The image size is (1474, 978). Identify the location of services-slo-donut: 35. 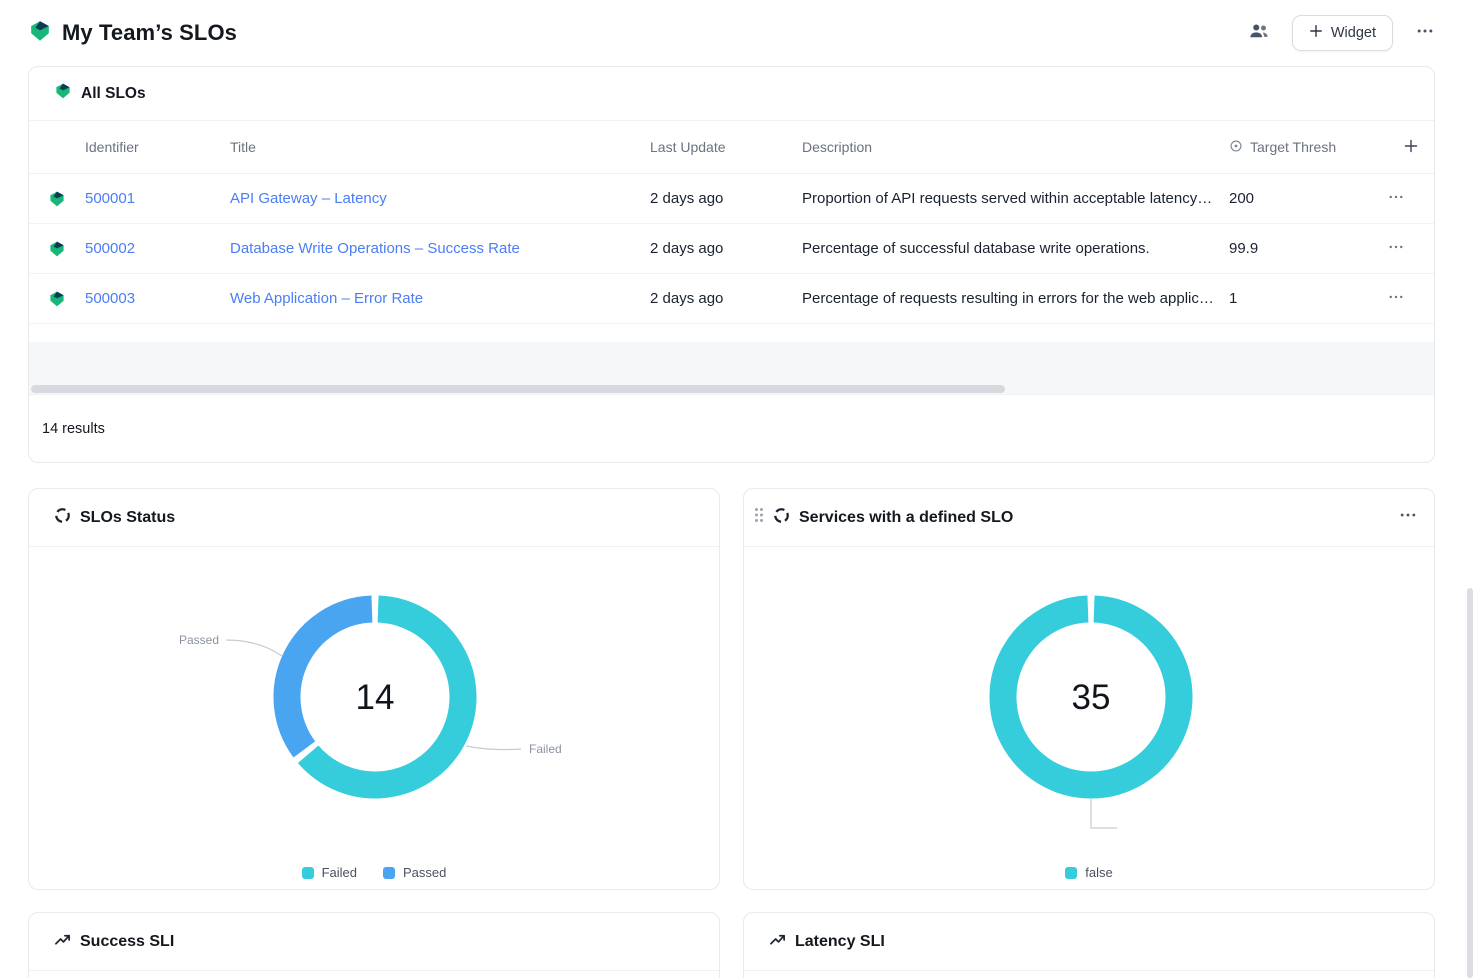
(1091, 712).